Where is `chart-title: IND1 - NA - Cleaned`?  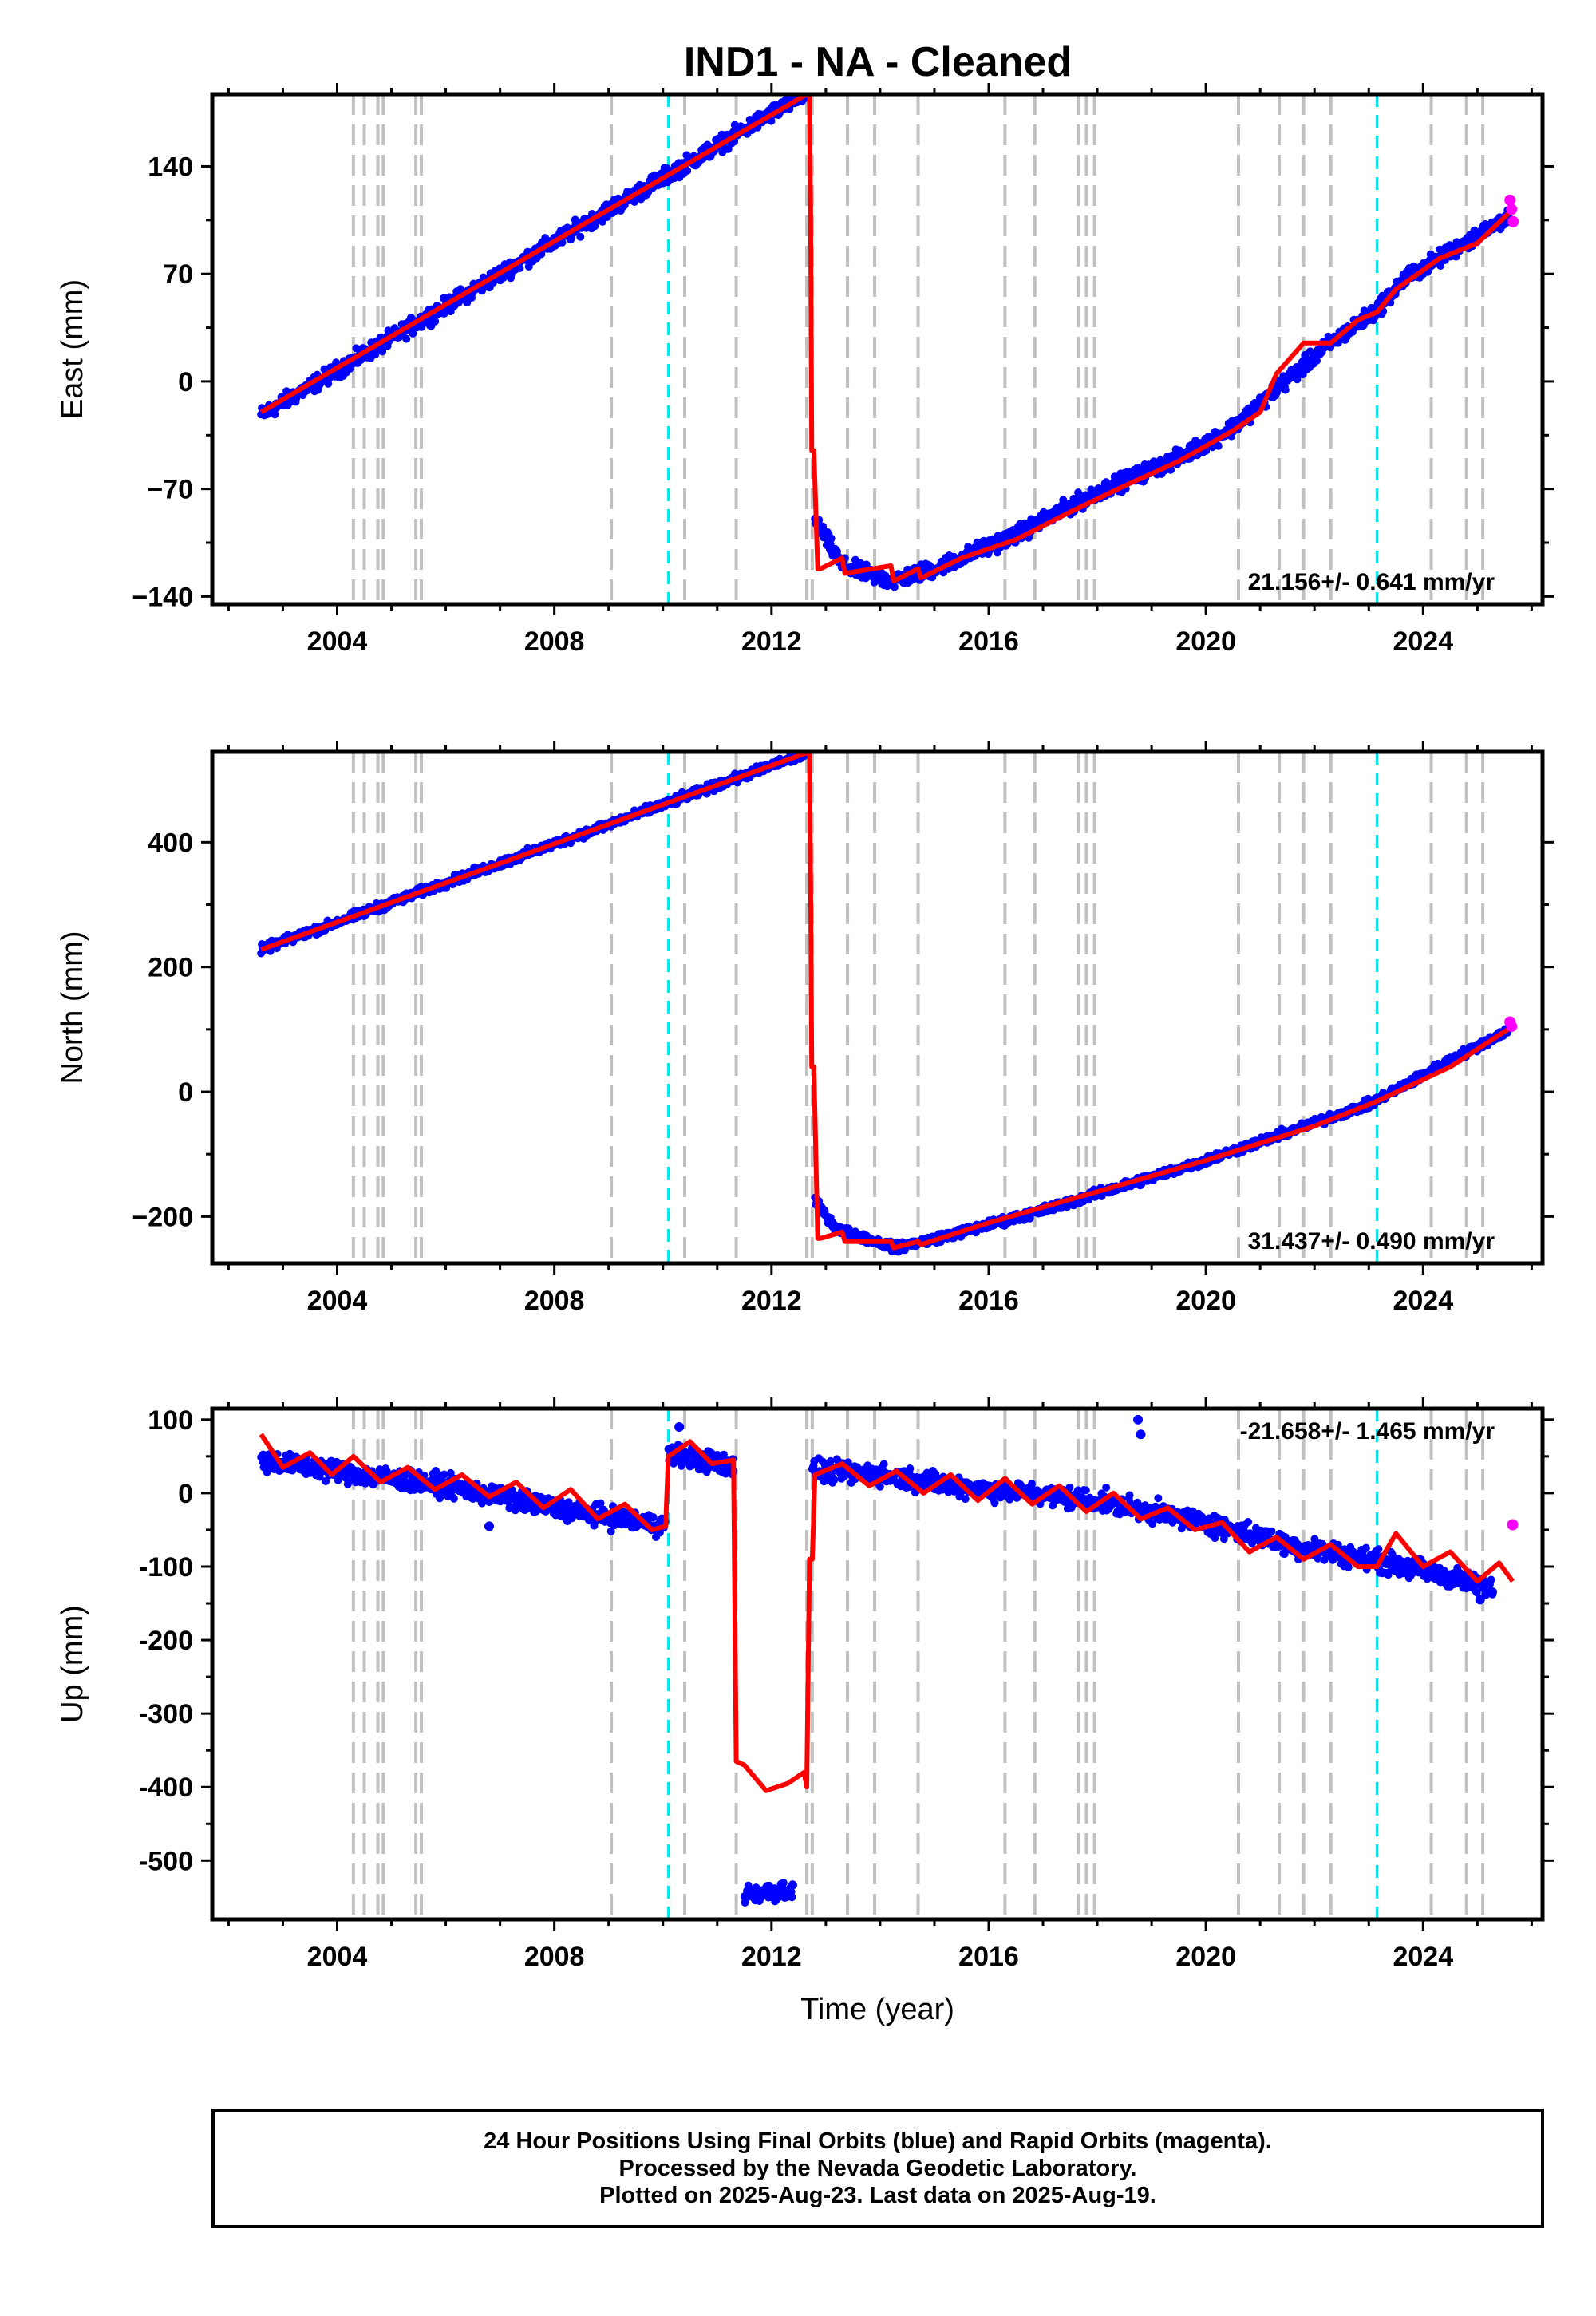
chart-title: IND1 - NA - Cleaned is located at coordinates (878, 62).